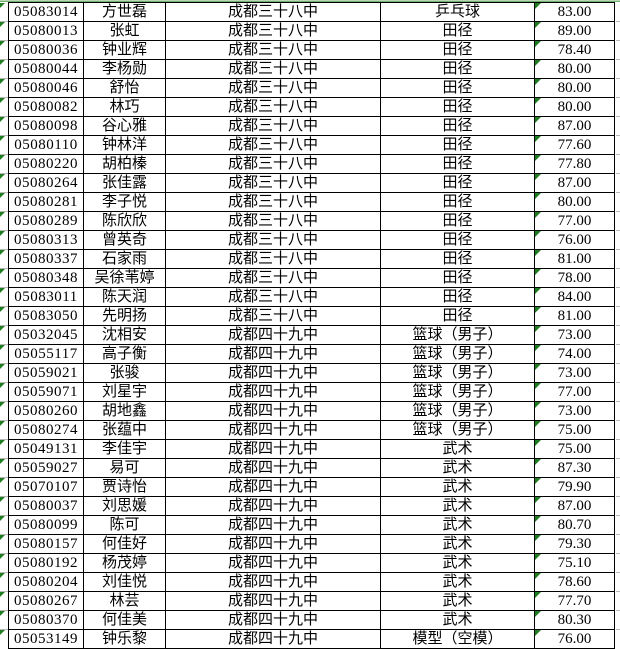  What do you see at coordinates (125, 373) in the screenshot?
I see `cell-student-name: 张骏` at bounding box center [125, 373].